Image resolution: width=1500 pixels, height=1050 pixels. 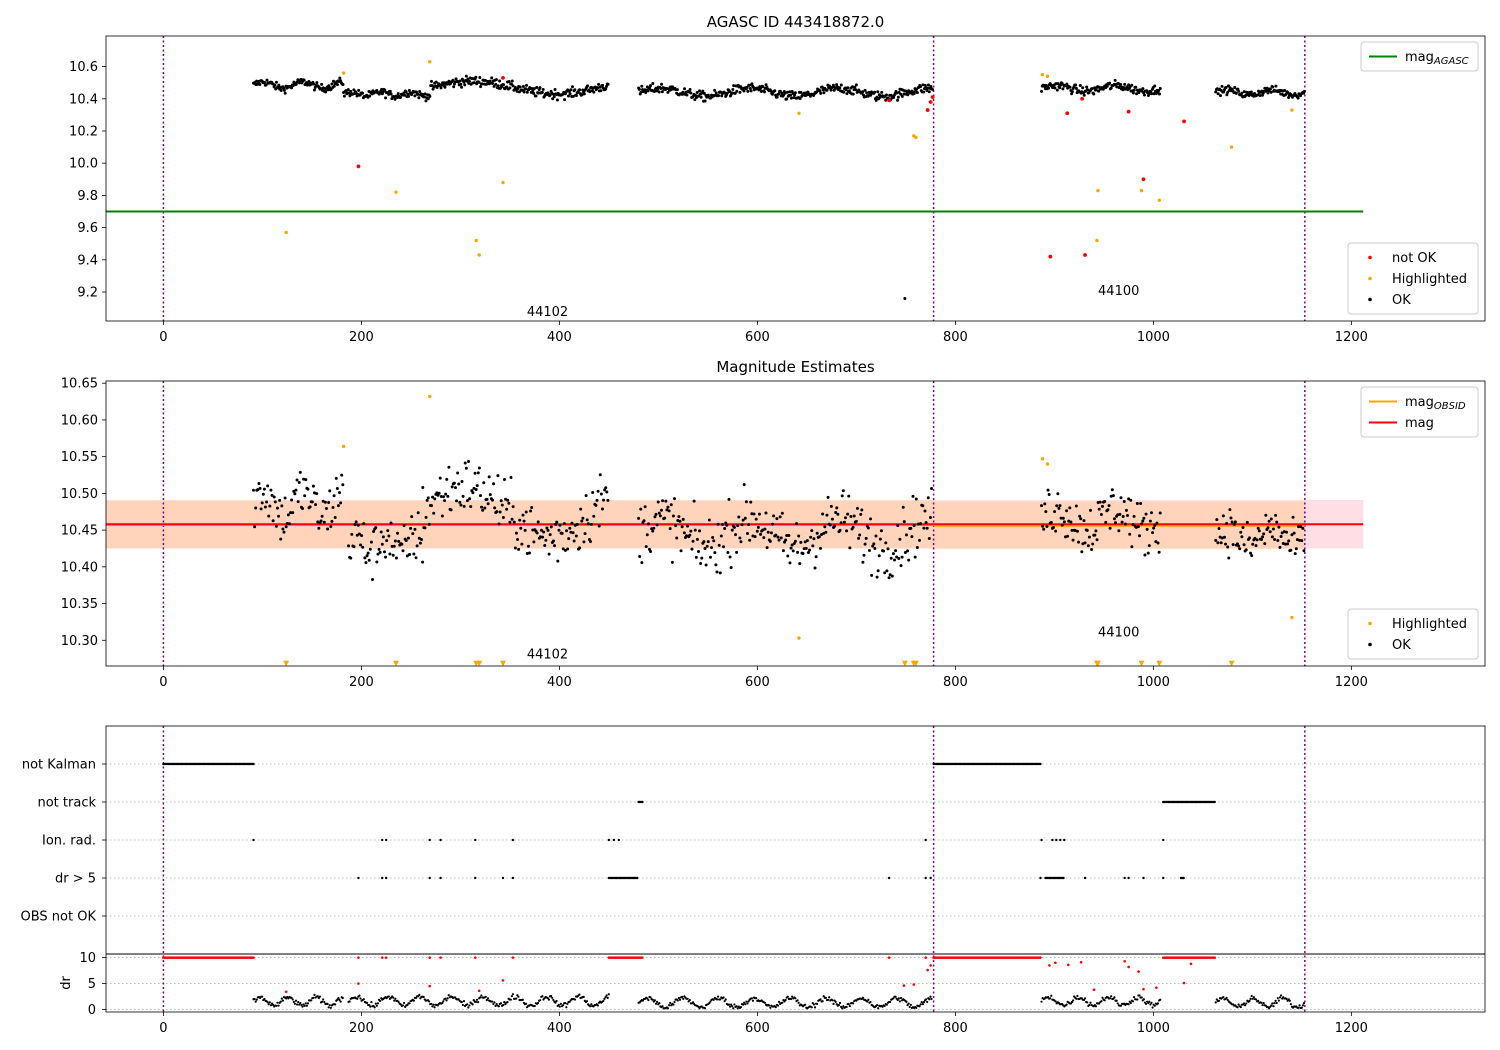 I want to click on highlighted-data-point, so click(x=1159, y=200).